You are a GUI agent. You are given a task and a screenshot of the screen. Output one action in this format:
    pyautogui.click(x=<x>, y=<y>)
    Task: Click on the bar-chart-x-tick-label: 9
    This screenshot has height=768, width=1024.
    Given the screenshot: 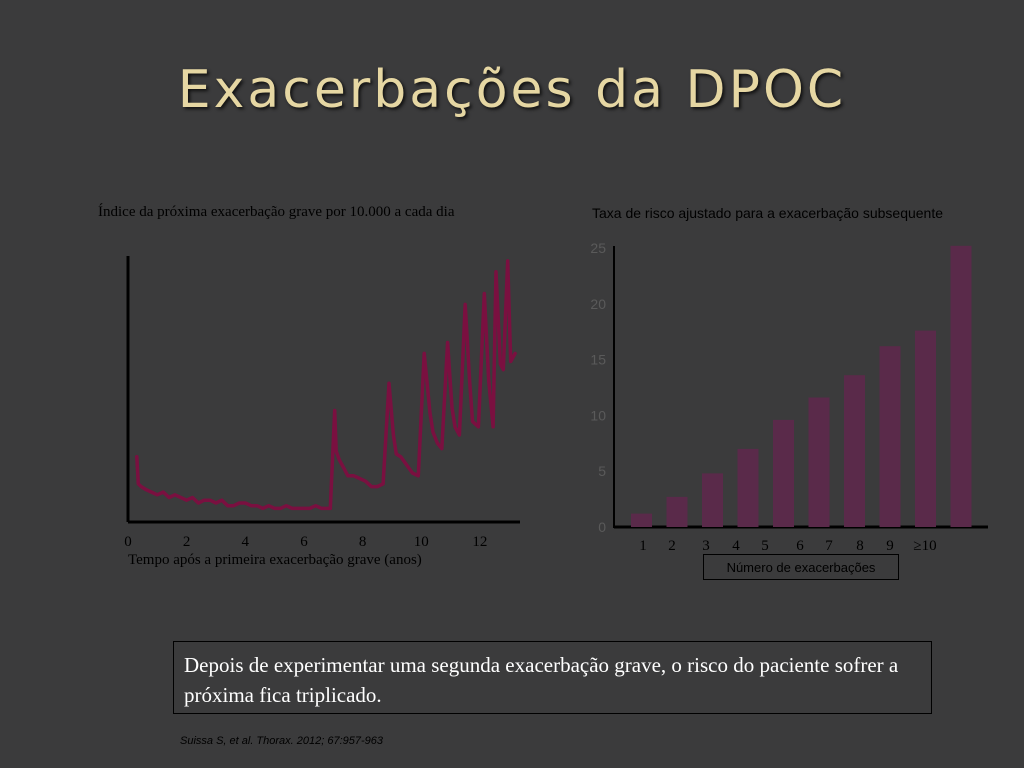 What is the action you would take?
    pyautogui.click(x=890, y=546)
    